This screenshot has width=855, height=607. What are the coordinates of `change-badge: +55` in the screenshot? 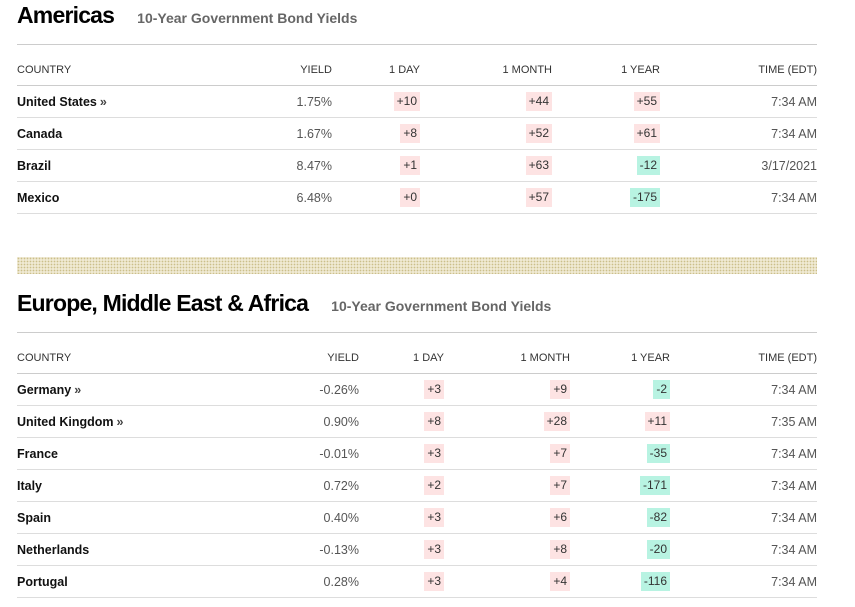 It's located at (646, 101).